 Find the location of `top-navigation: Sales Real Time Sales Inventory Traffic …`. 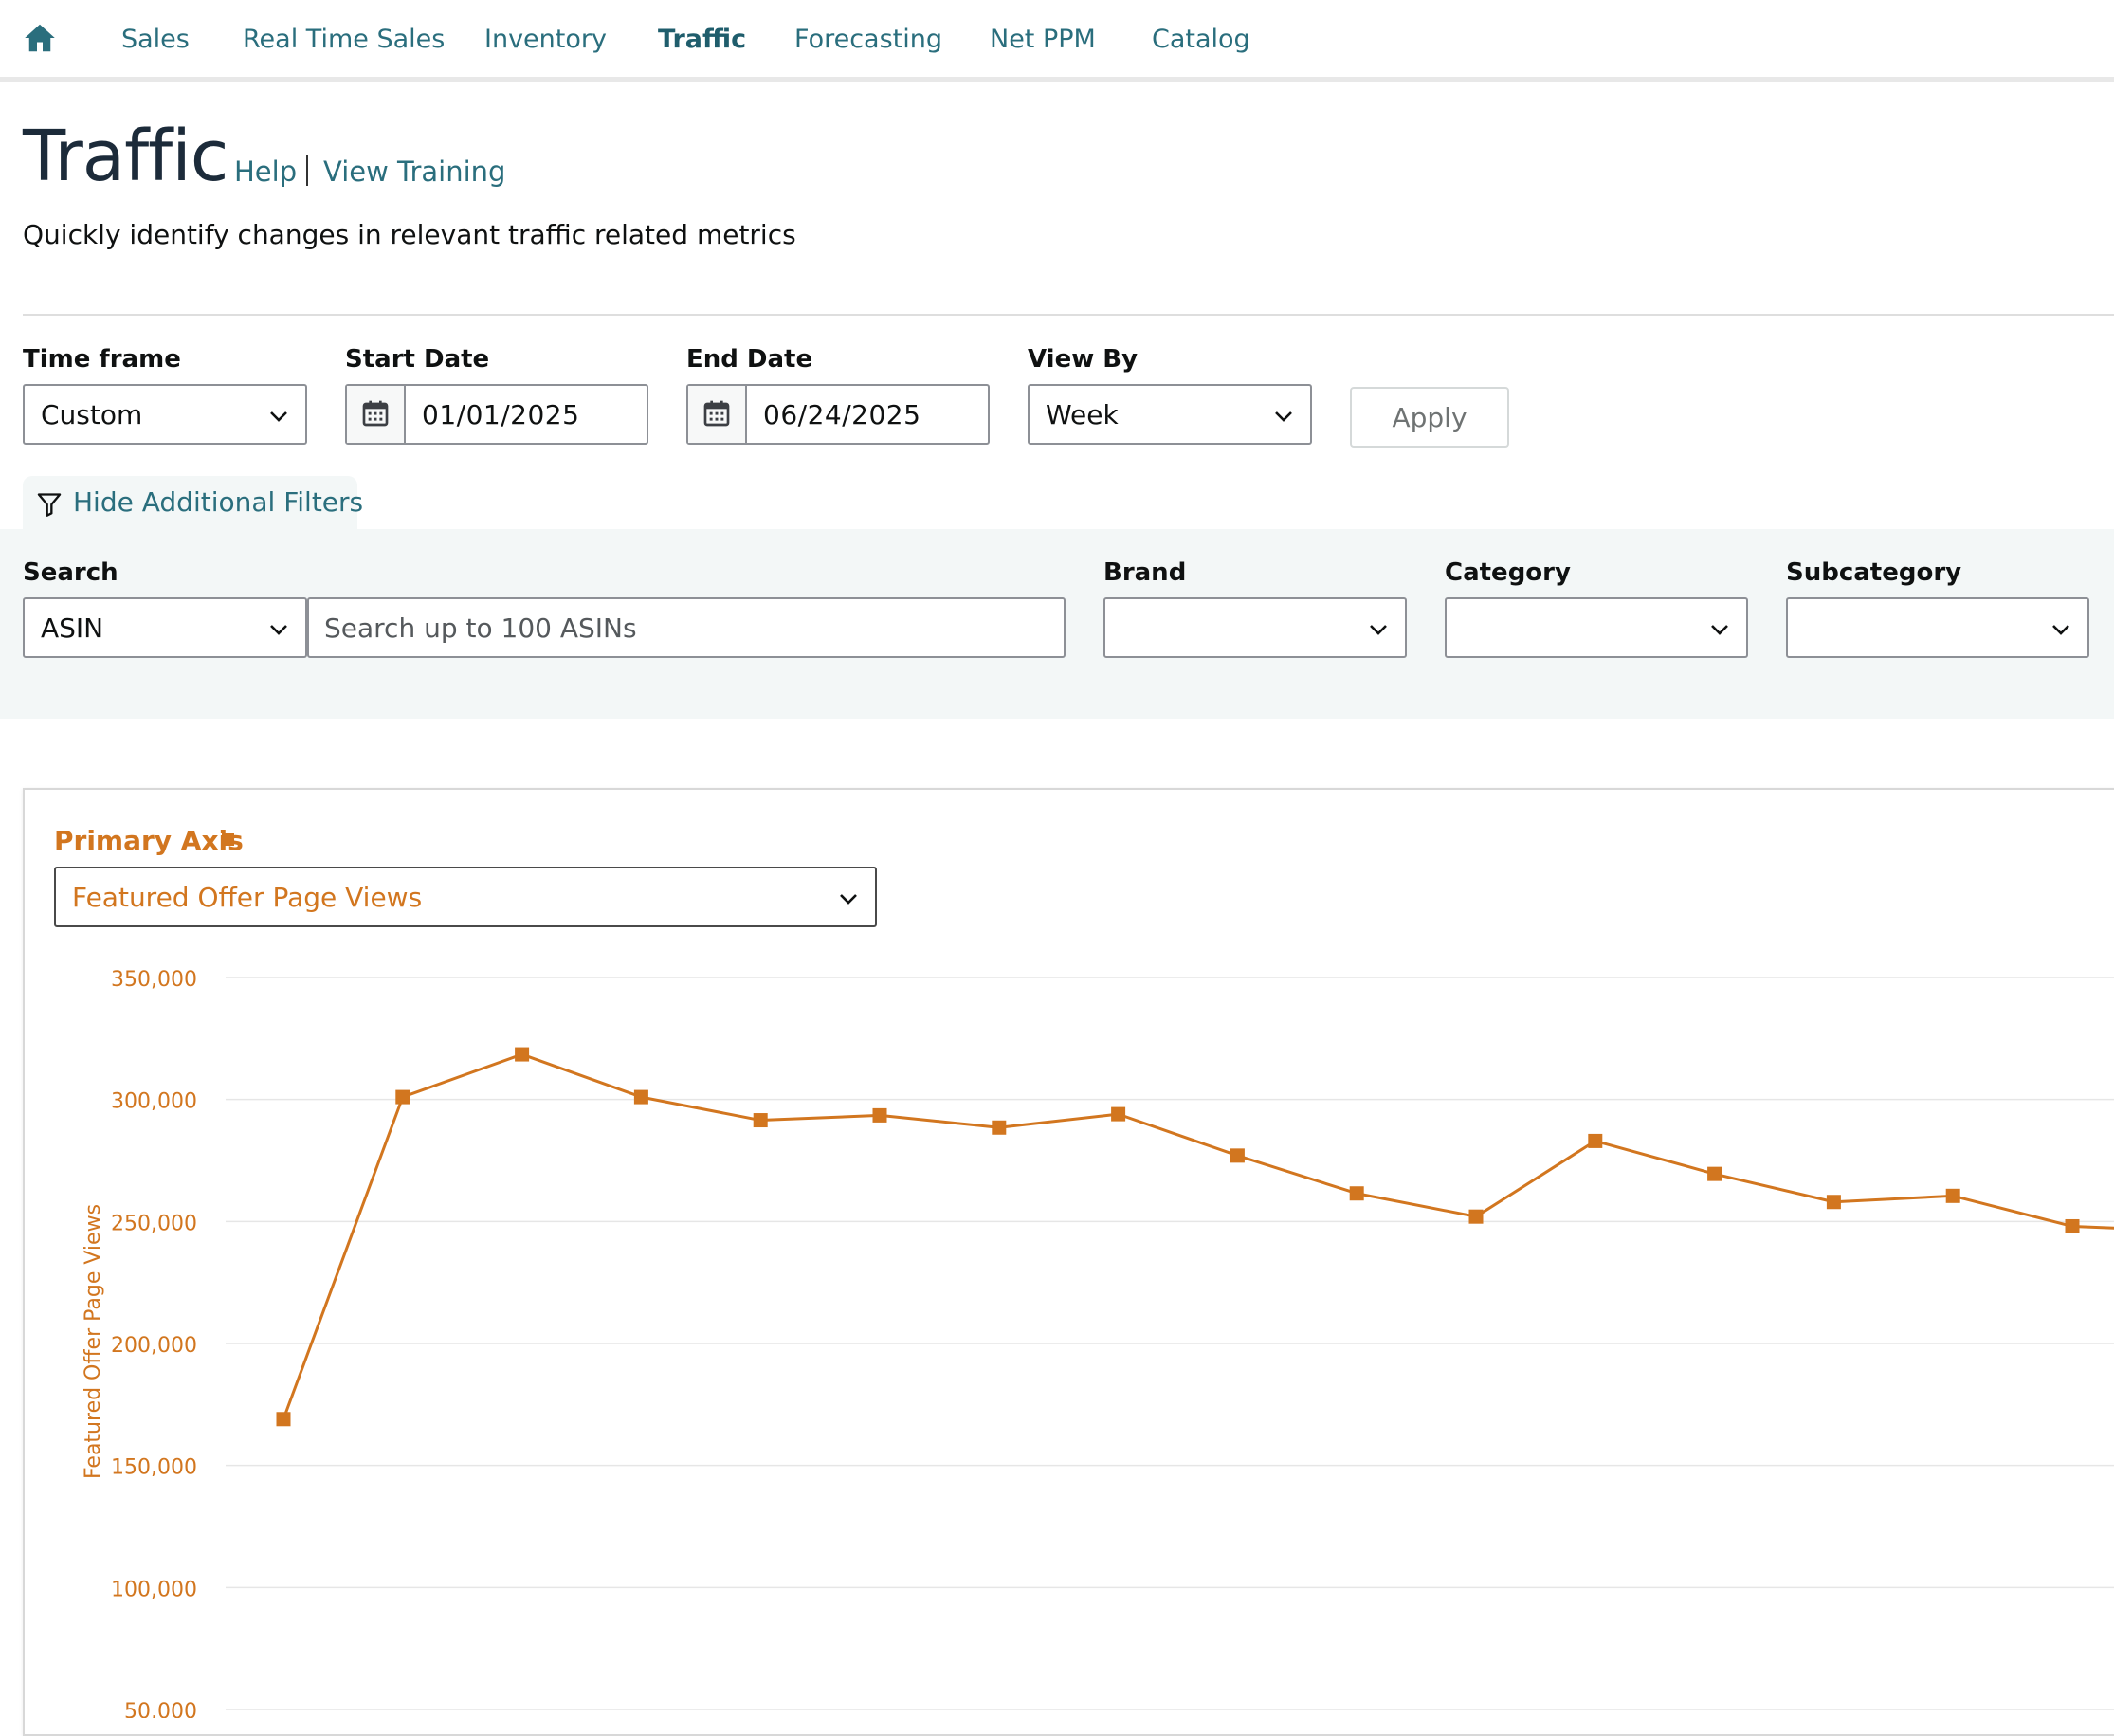

top-navigation: Sales Real Time Sales Inventory Traffic … is located at coordinates (1057, 41).